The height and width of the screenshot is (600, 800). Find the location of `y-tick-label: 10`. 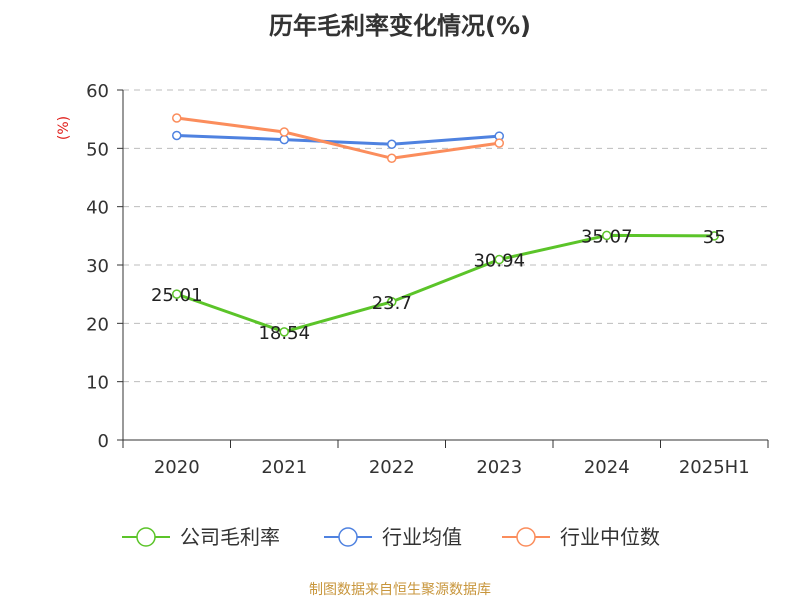

y-tick-label: 10 is located at coordinates (97, 383).